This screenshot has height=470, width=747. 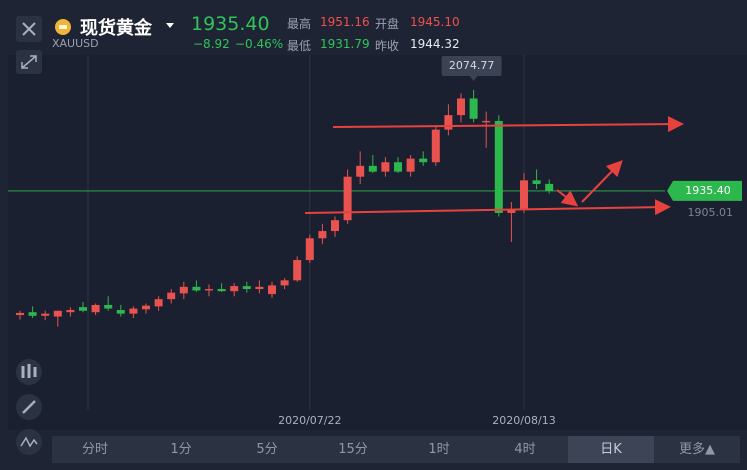 I want to click on stat-value: 1944.32, so click(x=435, y=44).